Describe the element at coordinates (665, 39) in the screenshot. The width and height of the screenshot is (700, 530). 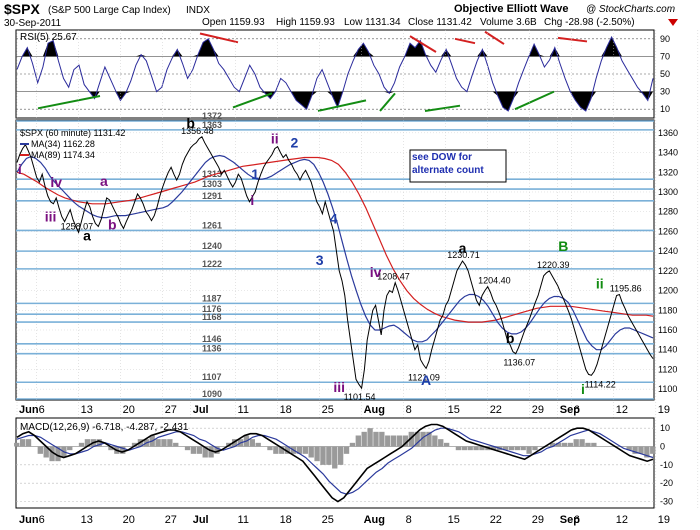
I see `rsi-tick-label: 90` at that location.